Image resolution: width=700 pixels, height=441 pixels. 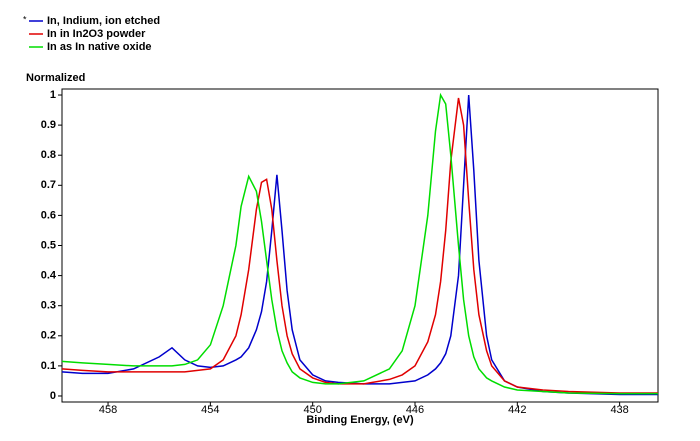 What do you see at coordinates (49, 276) in the screenshot?
I see `y-tick-label: 0.4` at bounding box center [49, 276].